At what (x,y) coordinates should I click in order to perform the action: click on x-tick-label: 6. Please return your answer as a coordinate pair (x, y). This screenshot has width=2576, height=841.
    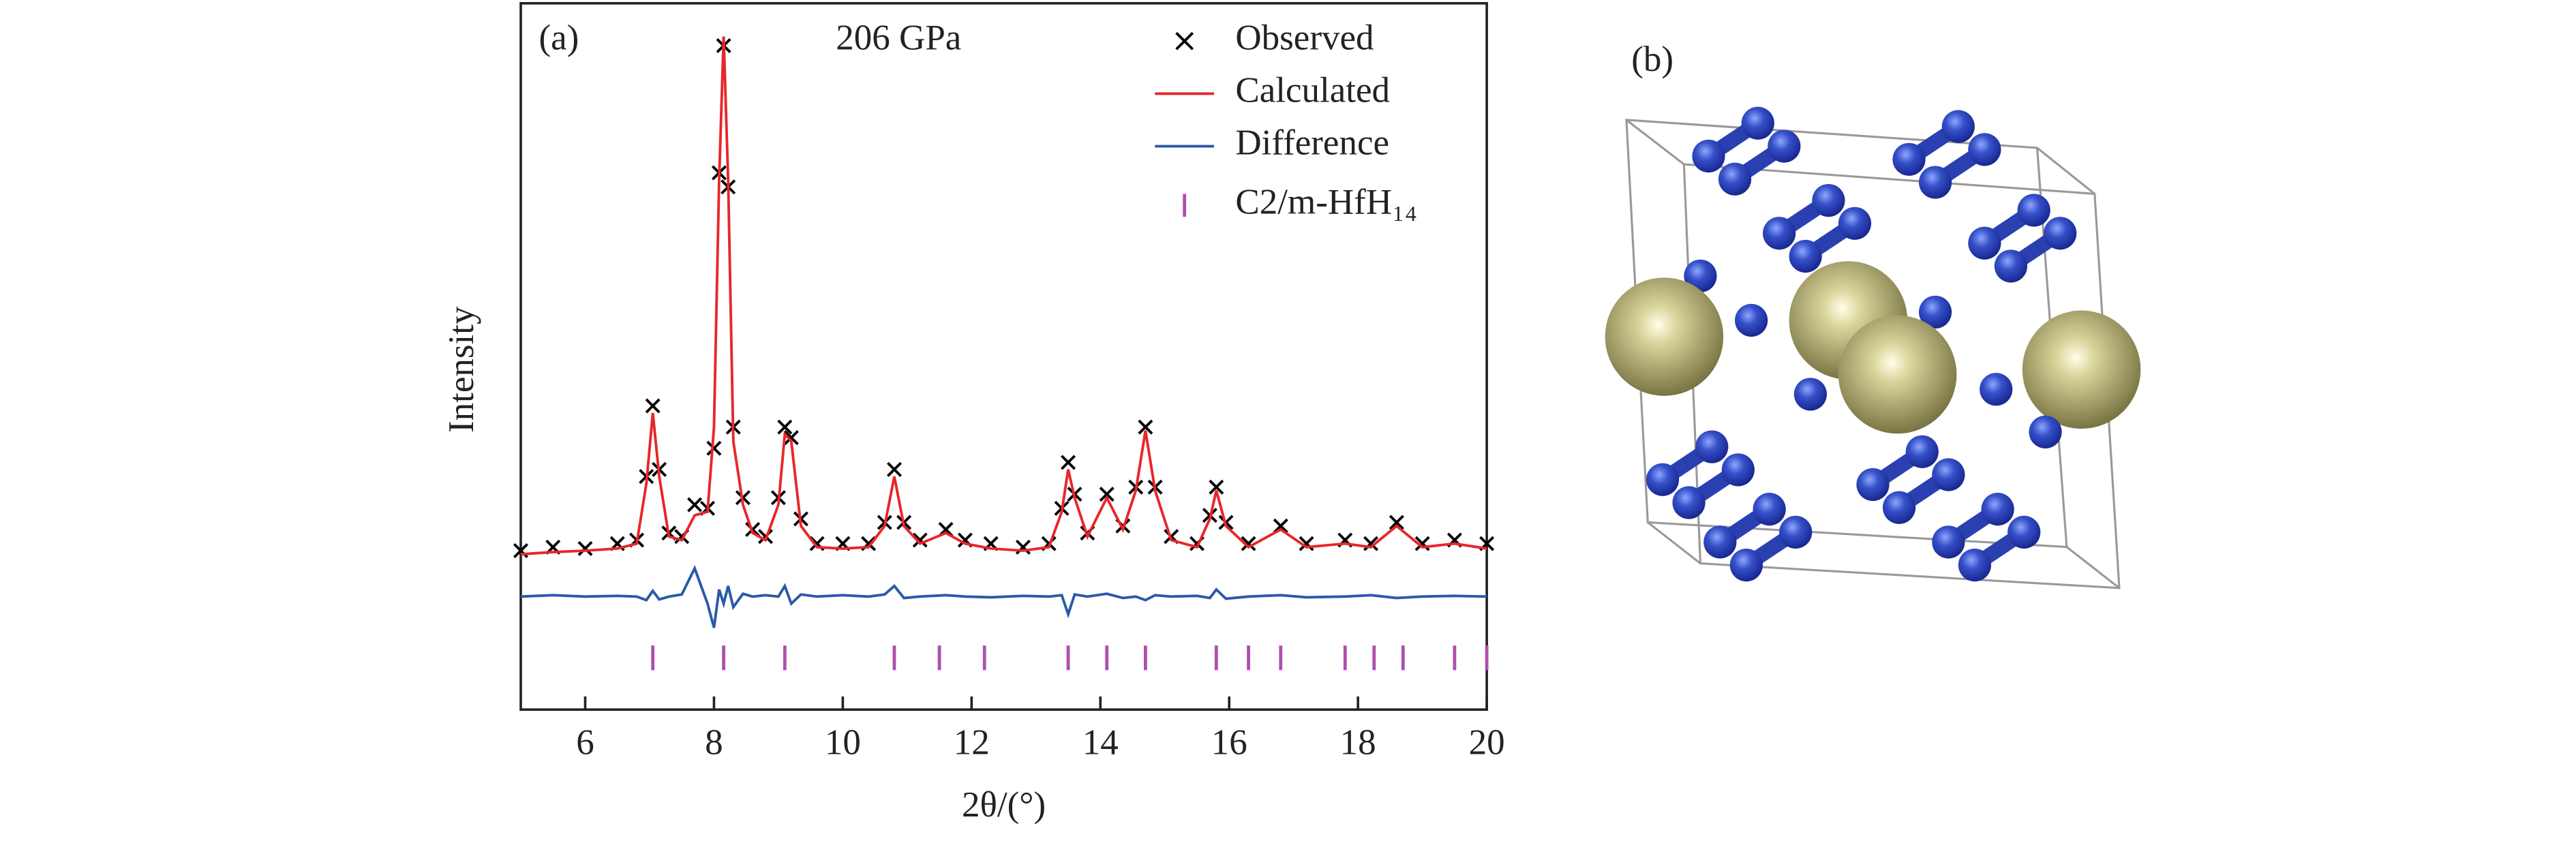
    Looking at the image, I should click on (585, 742).